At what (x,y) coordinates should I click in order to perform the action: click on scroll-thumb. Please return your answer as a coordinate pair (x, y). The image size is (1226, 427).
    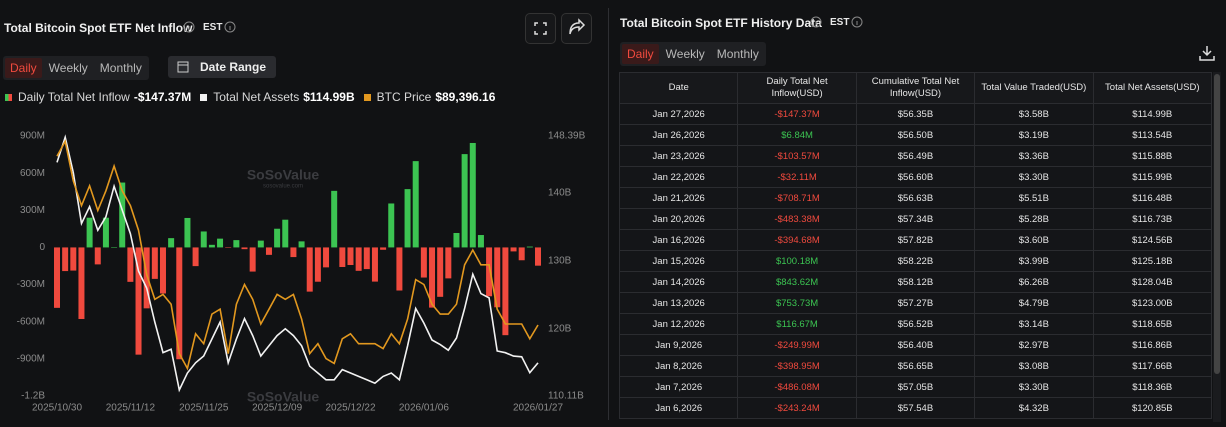
    Looking at the image, I should click on (1217, 224).